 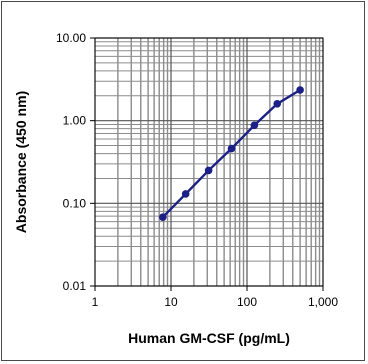 I want to click on x-tick-label: 1,000, so click(x=323, y=302).